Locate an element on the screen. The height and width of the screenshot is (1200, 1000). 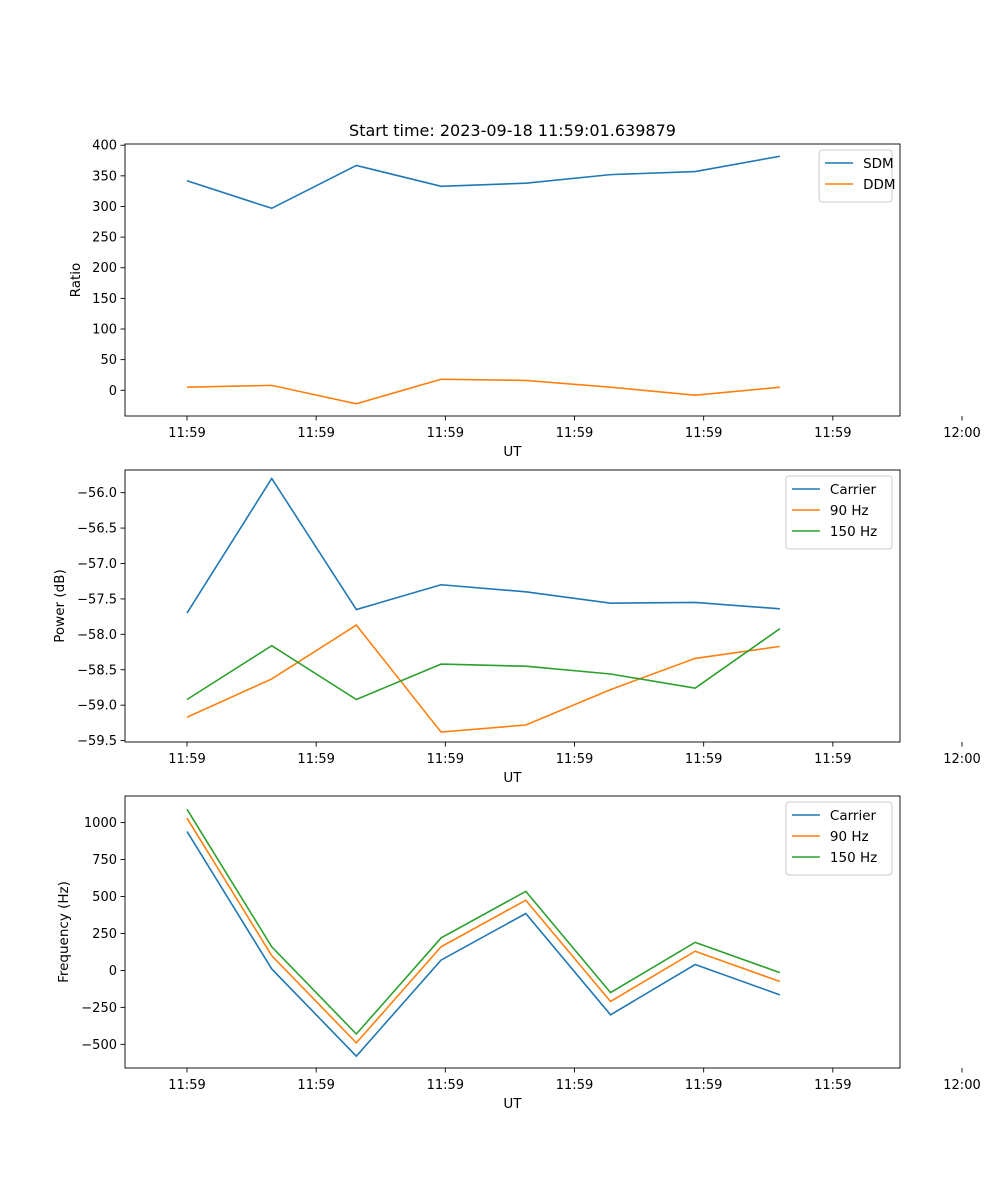
y-tick-label: 750 is located at coordinates (104, 860).